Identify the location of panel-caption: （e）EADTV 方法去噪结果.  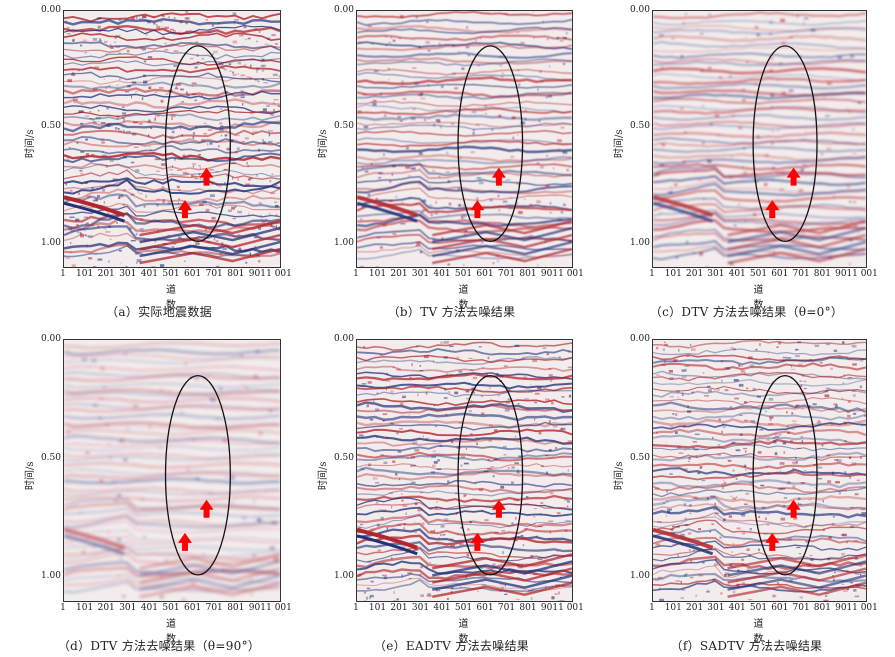
(451, 646).